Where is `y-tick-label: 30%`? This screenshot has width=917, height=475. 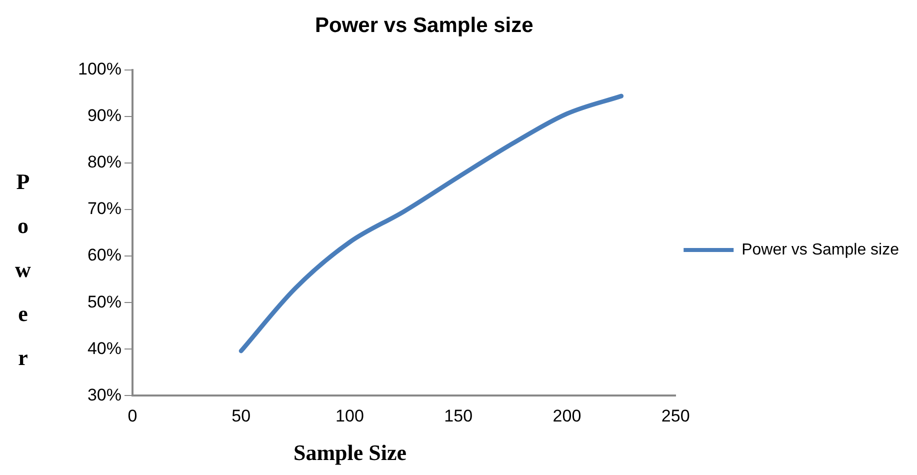
y-tick-label: 30% is located at coordinates (104, 394).